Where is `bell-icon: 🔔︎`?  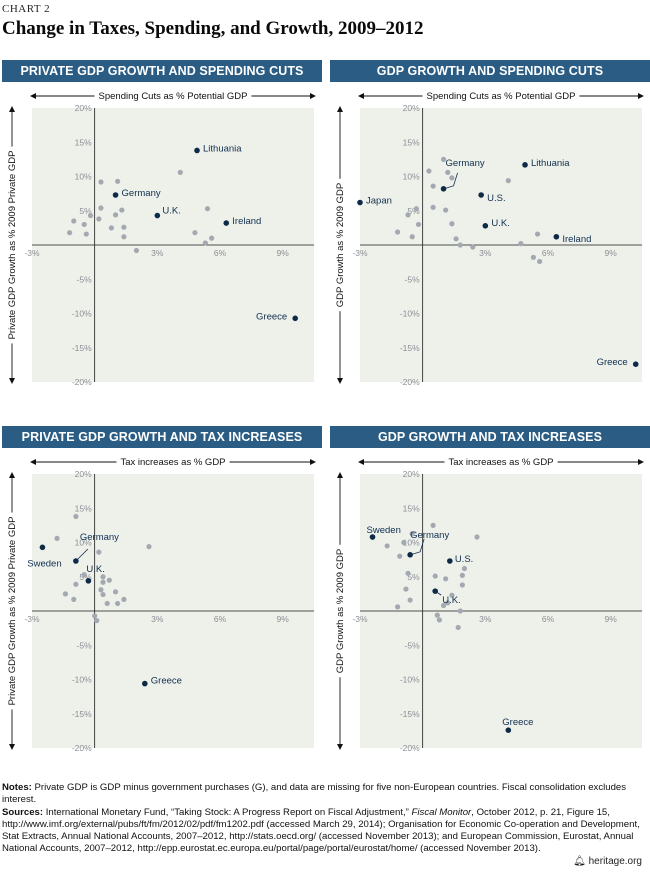
bell-icon: 🔔︎ is located at coordinates (579, 861).